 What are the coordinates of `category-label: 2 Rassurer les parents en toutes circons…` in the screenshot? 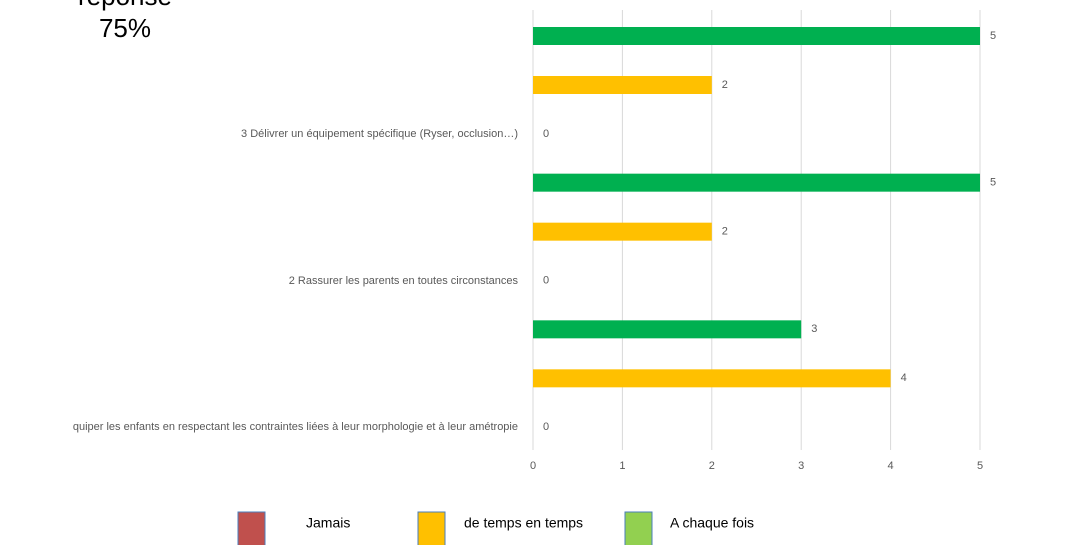 It's located at (403, 280).